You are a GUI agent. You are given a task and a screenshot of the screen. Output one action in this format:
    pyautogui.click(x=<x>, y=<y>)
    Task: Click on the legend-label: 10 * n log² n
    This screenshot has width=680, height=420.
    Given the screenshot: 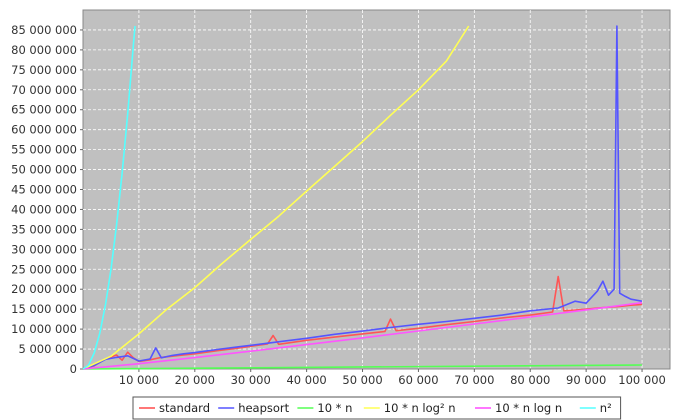 What is the action you would take?
    pyautogui.click(x=420, y=408)
    